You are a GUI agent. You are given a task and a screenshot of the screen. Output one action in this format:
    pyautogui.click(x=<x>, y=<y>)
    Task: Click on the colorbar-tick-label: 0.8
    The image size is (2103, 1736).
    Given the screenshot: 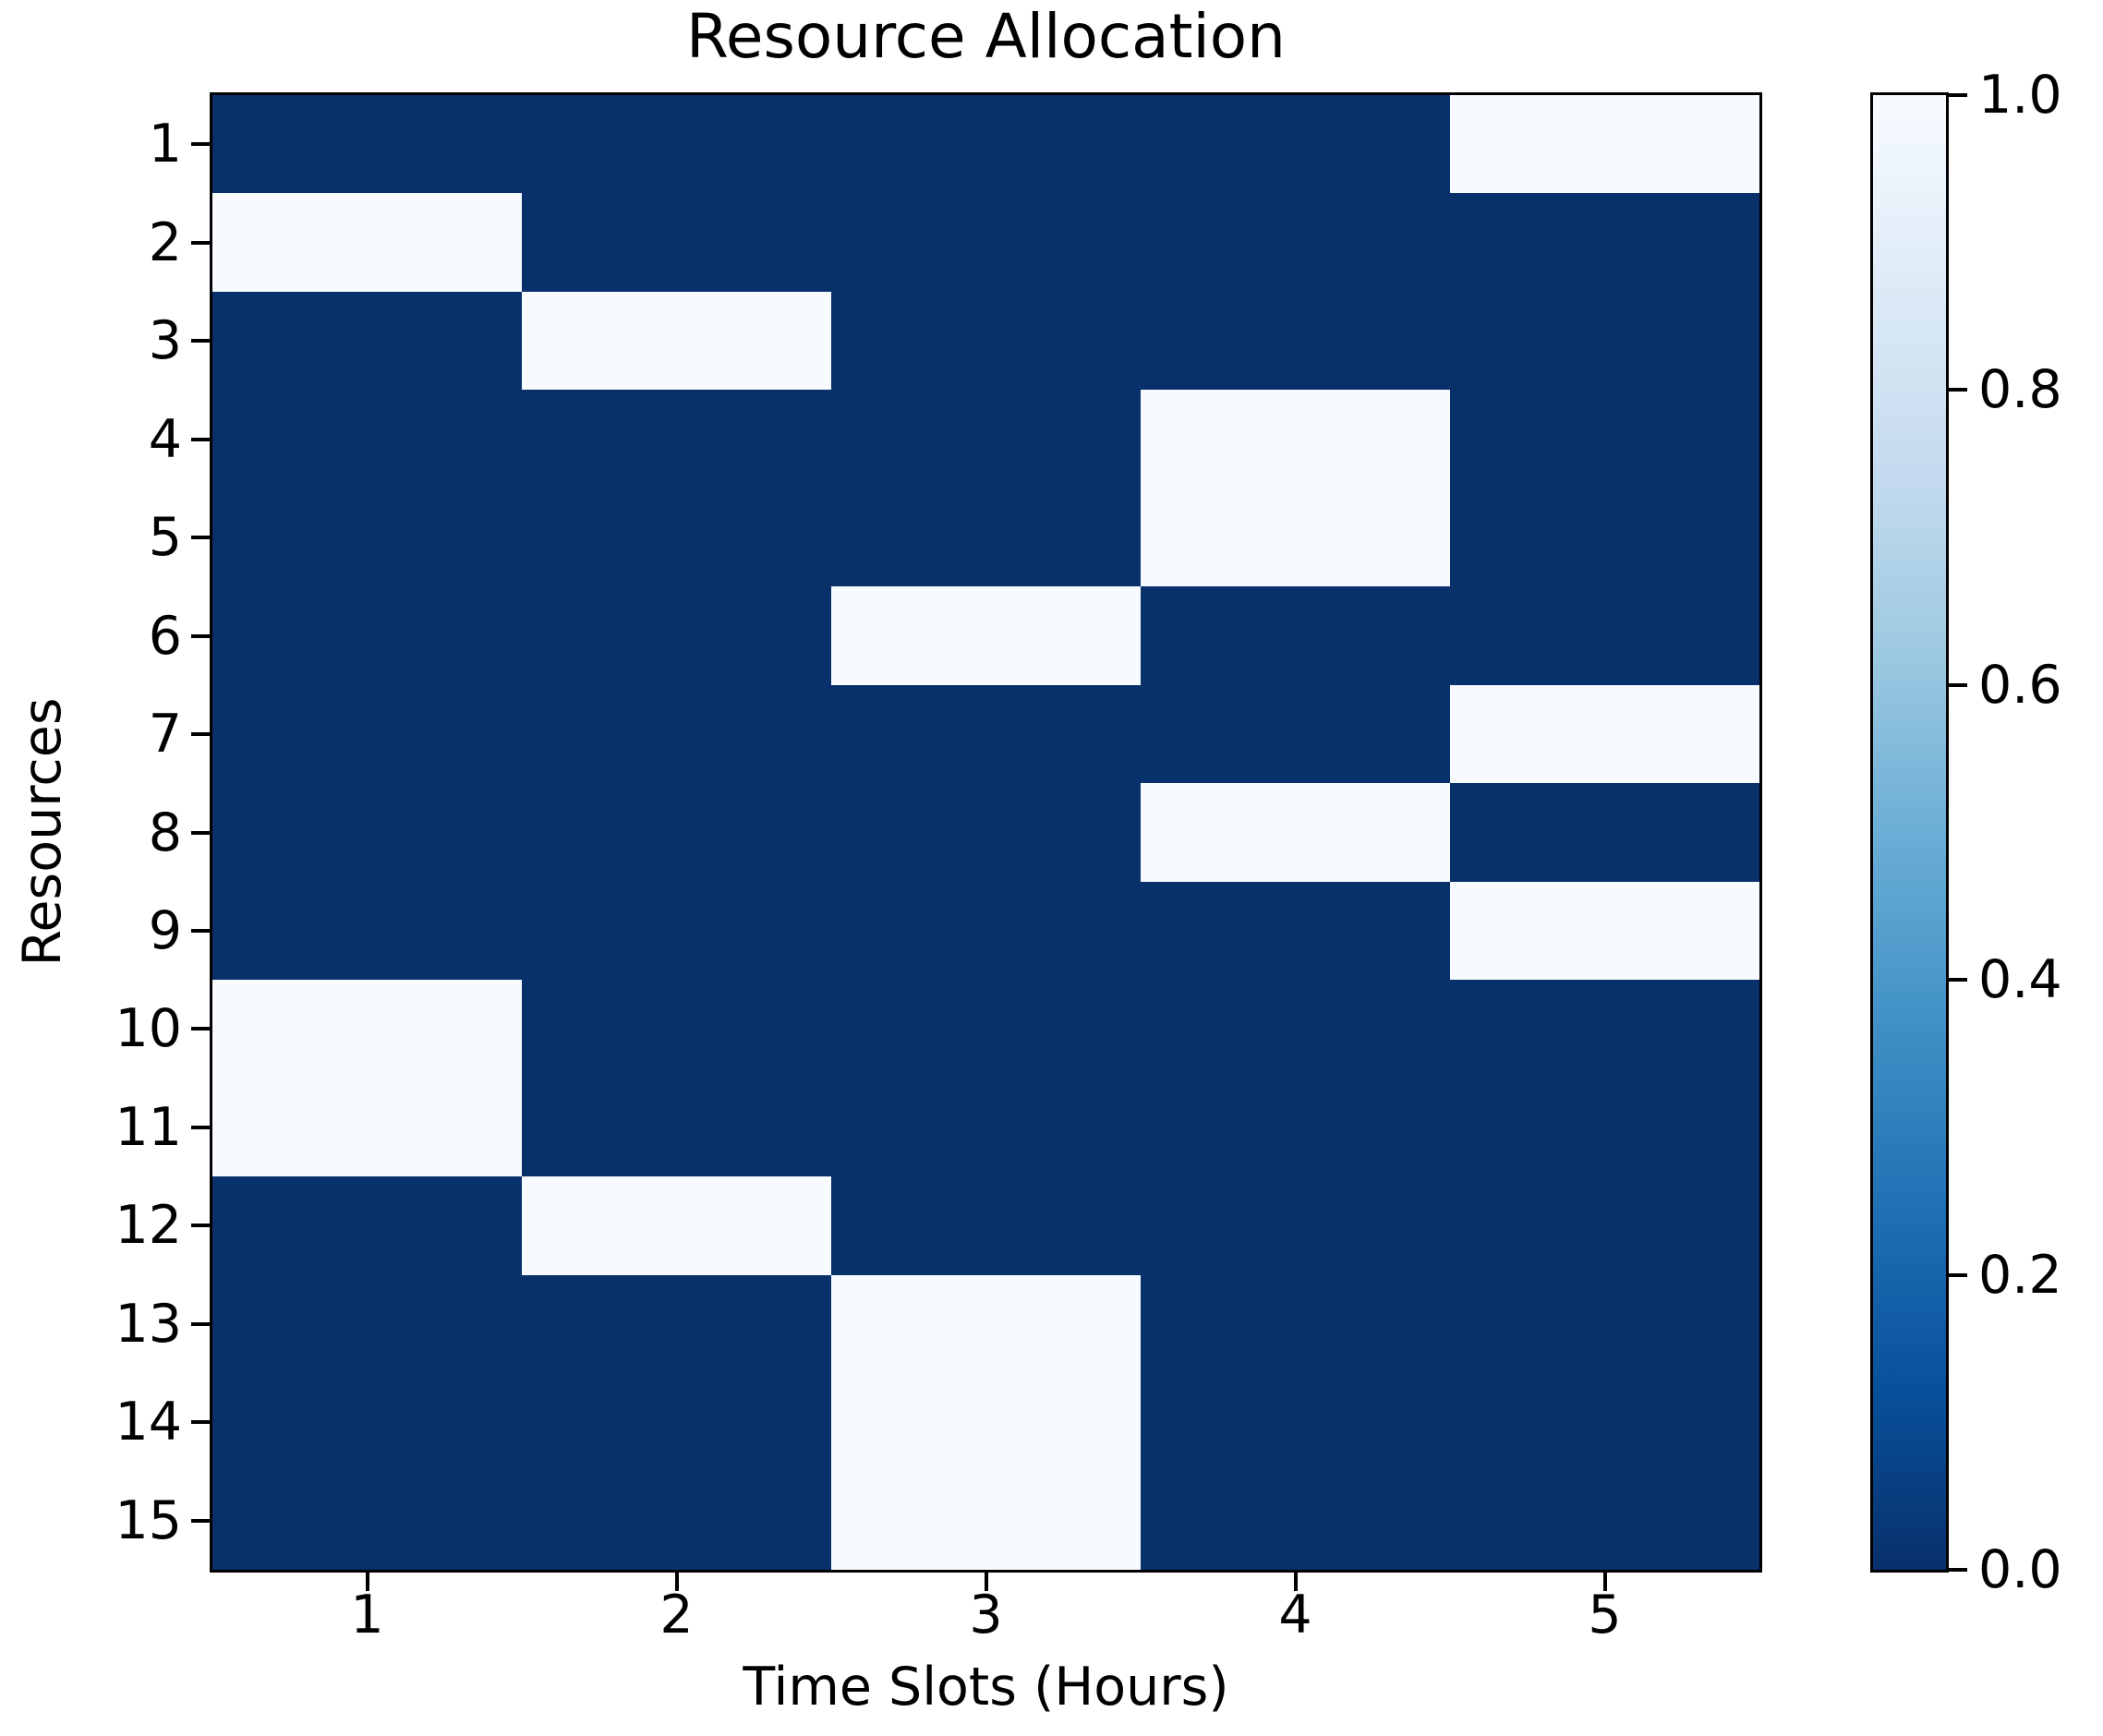 What is the action you would take?
    pyautogui.click(x=2020, y=390)
    